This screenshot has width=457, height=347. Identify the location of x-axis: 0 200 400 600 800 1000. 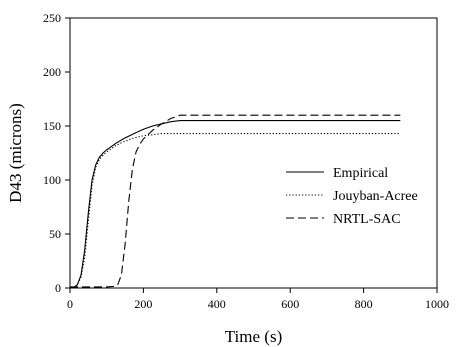
(258, 299).